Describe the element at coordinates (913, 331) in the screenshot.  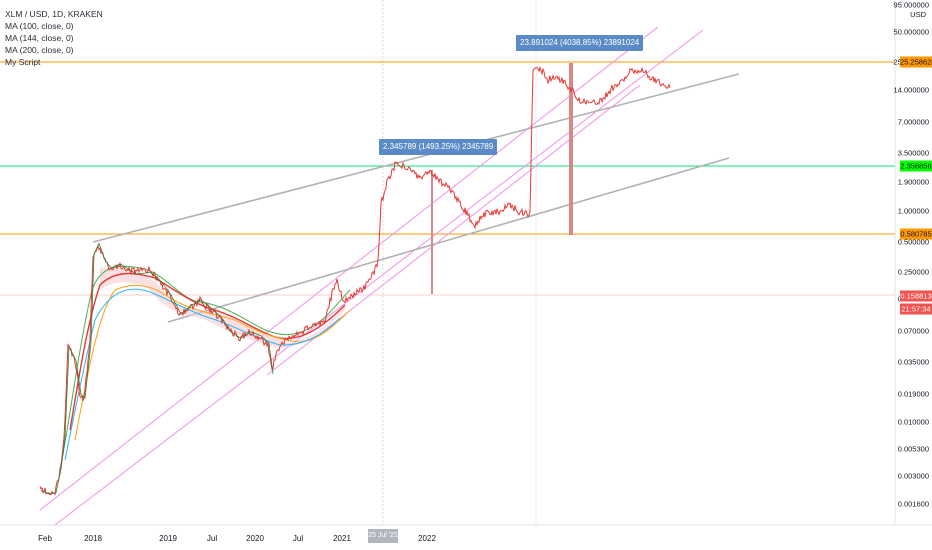
I see `price-tick: 0.070000` at that location.